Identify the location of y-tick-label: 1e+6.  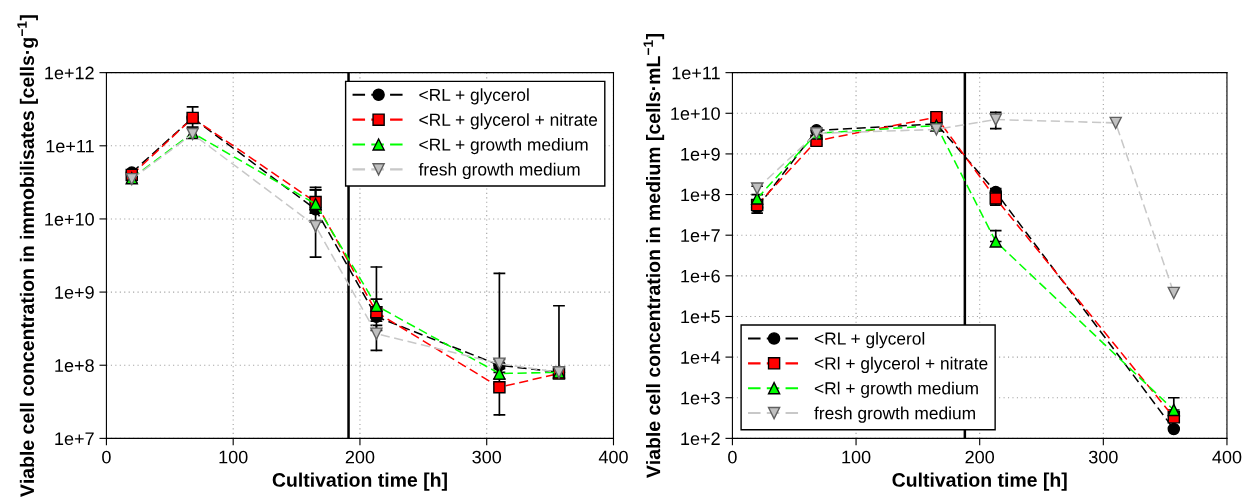
(700, 276).